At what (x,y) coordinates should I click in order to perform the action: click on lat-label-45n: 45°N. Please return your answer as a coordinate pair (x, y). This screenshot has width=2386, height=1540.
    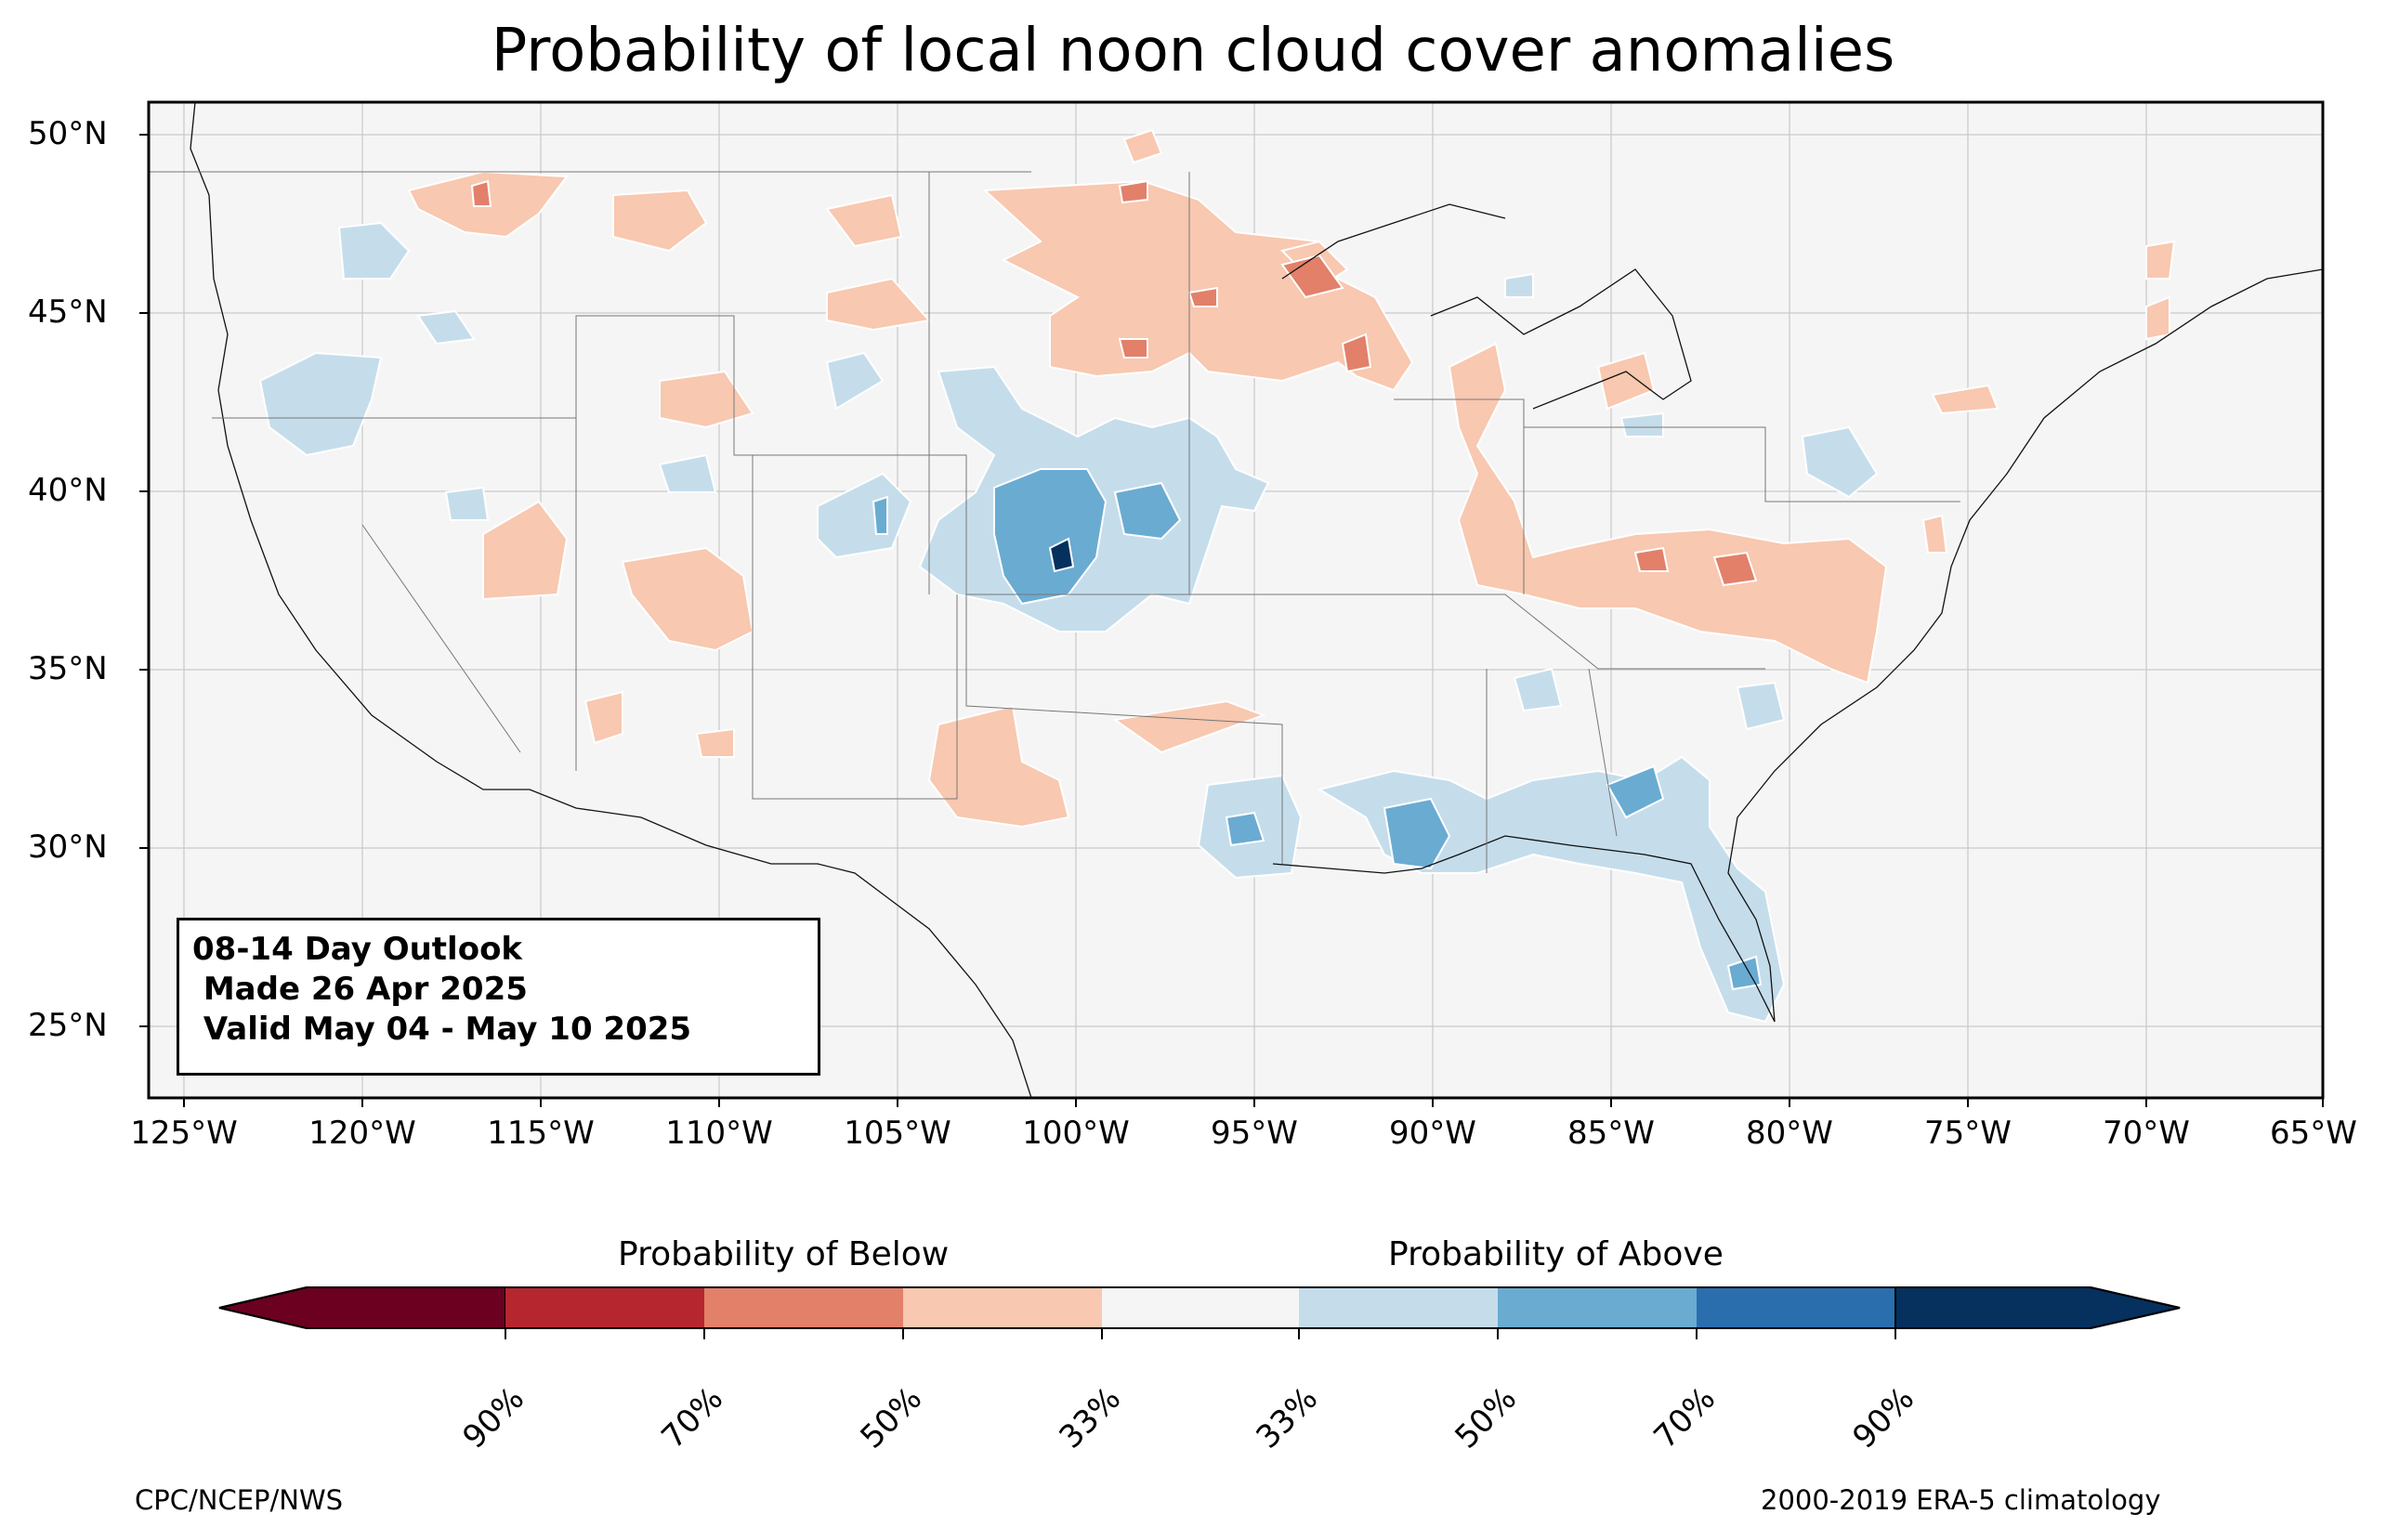
    Looking at the image, I should click on (68, 312).